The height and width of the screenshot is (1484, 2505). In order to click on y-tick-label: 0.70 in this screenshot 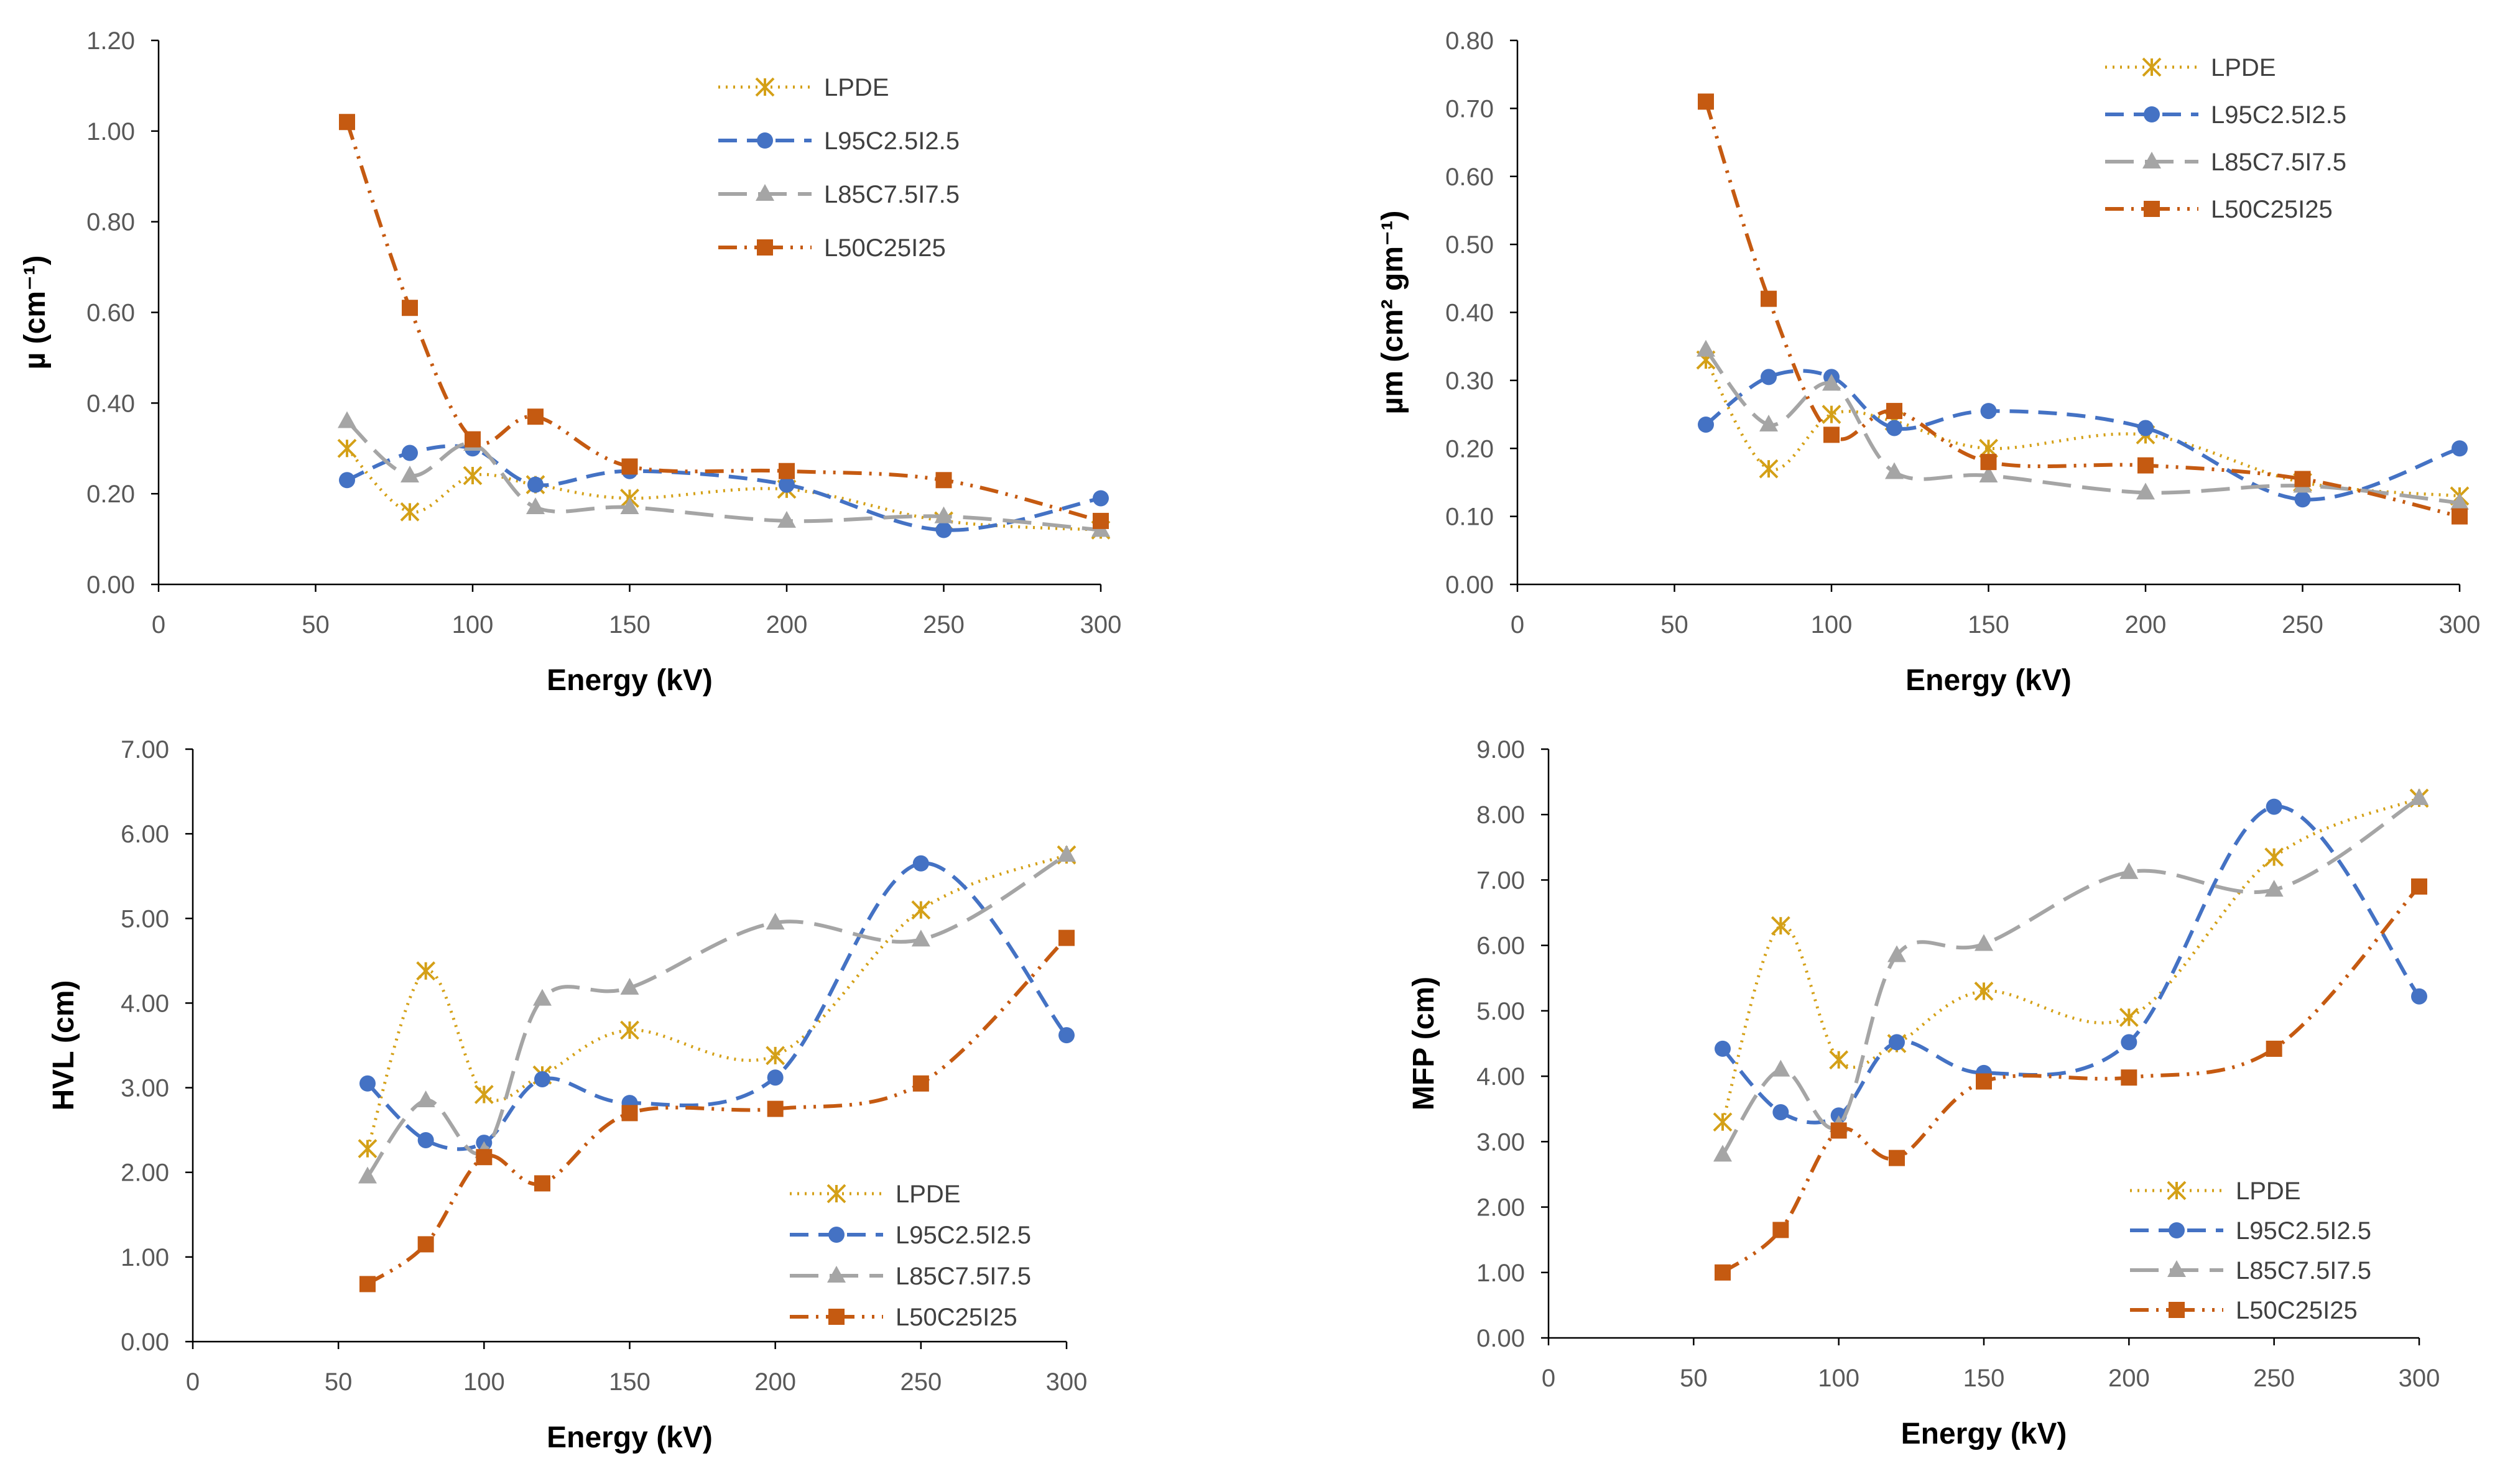, I will do `click(1469, 108)`.